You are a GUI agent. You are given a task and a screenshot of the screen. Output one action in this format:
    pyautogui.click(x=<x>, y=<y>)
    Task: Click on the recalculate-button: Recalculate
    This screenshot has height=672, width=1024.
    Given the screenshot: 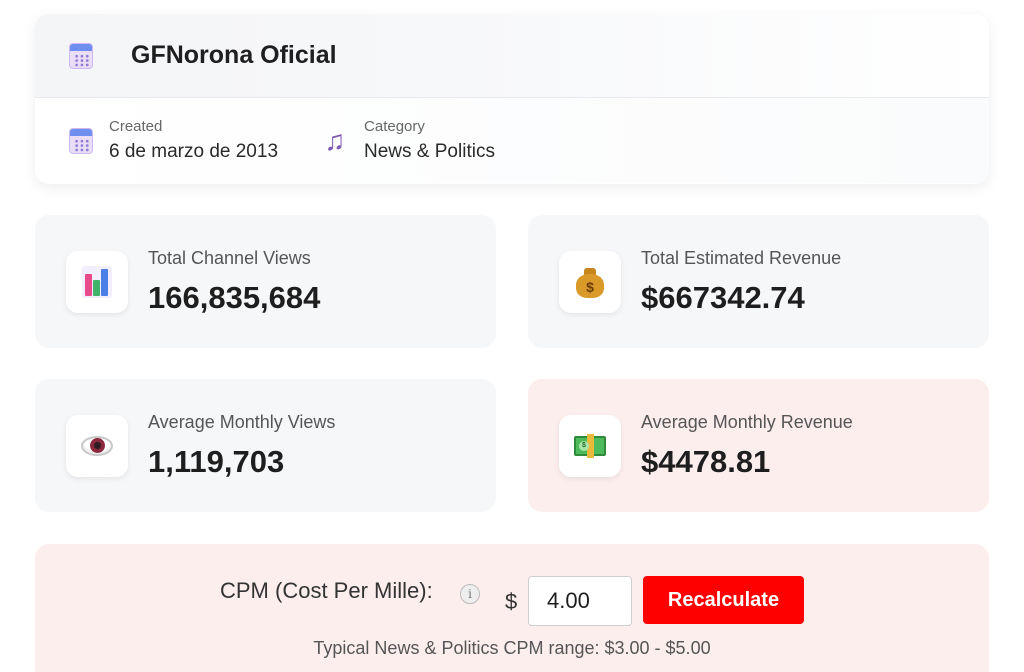 What is the action you would take?
    pyautogui.click(x=723, y=600)
    